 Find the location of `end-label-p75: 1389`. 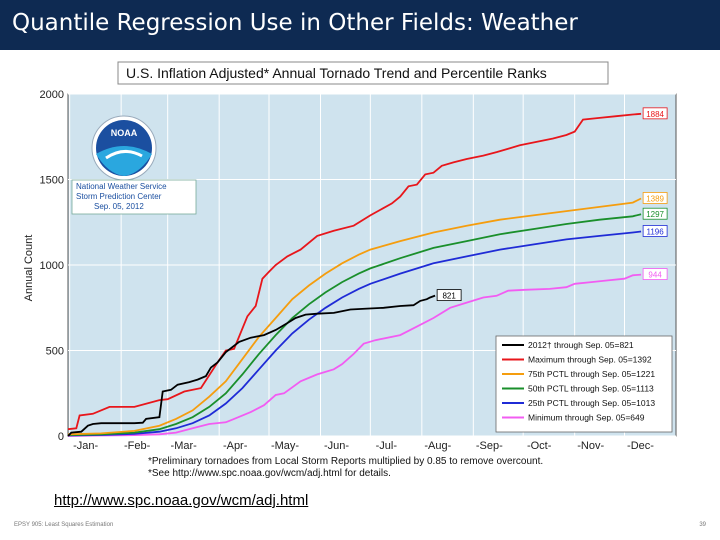

end-label-p75: 1389 is located at coordinates (655, 198).